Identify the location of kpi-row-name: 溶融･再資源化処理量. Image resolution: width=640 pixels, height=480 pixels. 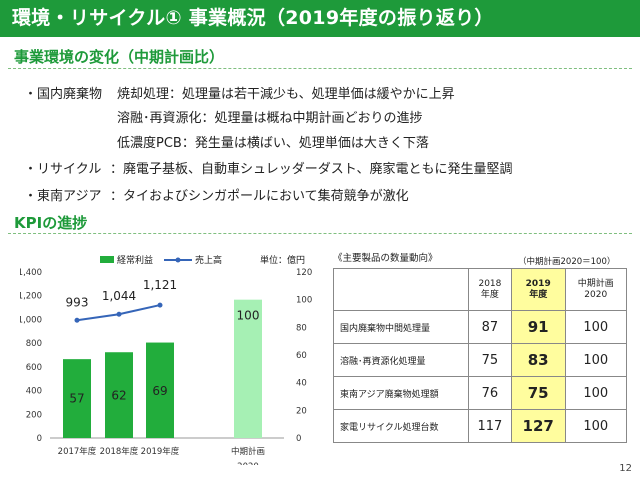
(401, 360).